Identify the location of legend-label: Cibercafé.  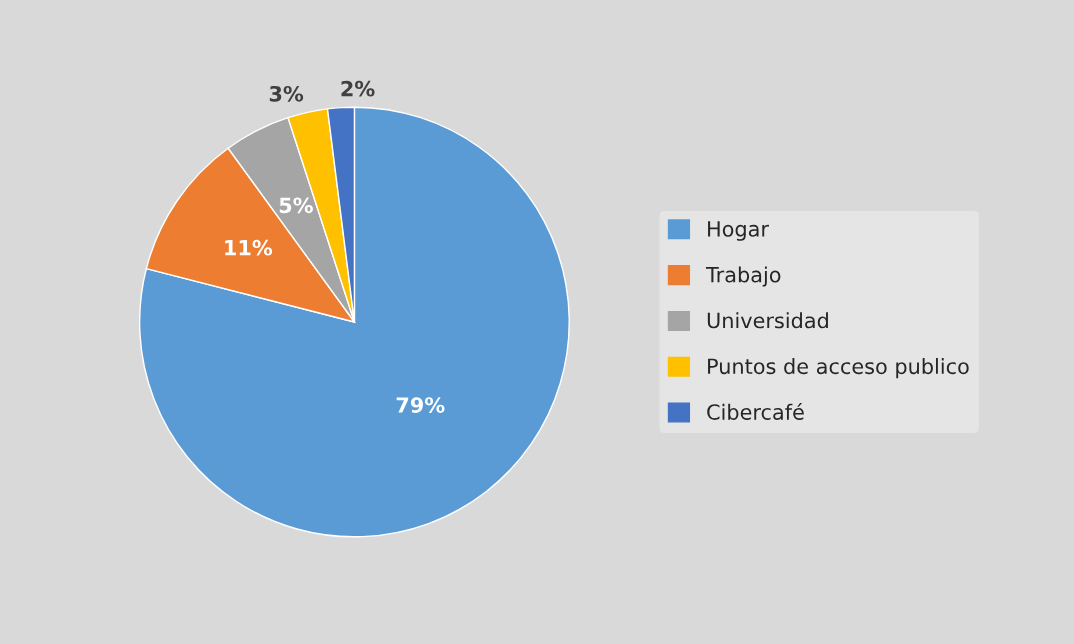
(755, 411).